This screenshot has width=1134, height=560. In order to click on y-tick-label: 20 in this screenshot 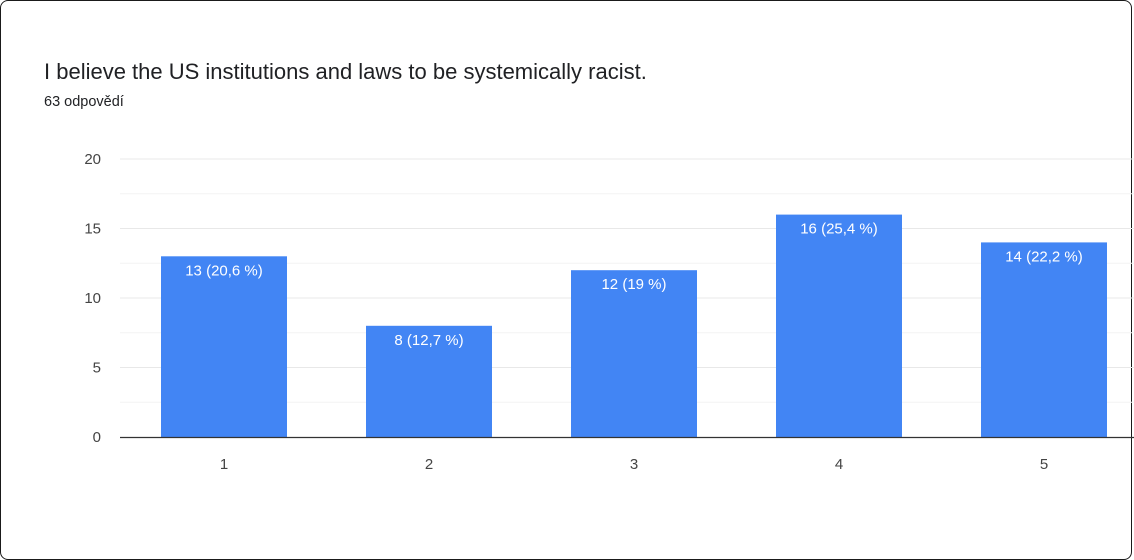, I will do `click(92, 159)`.